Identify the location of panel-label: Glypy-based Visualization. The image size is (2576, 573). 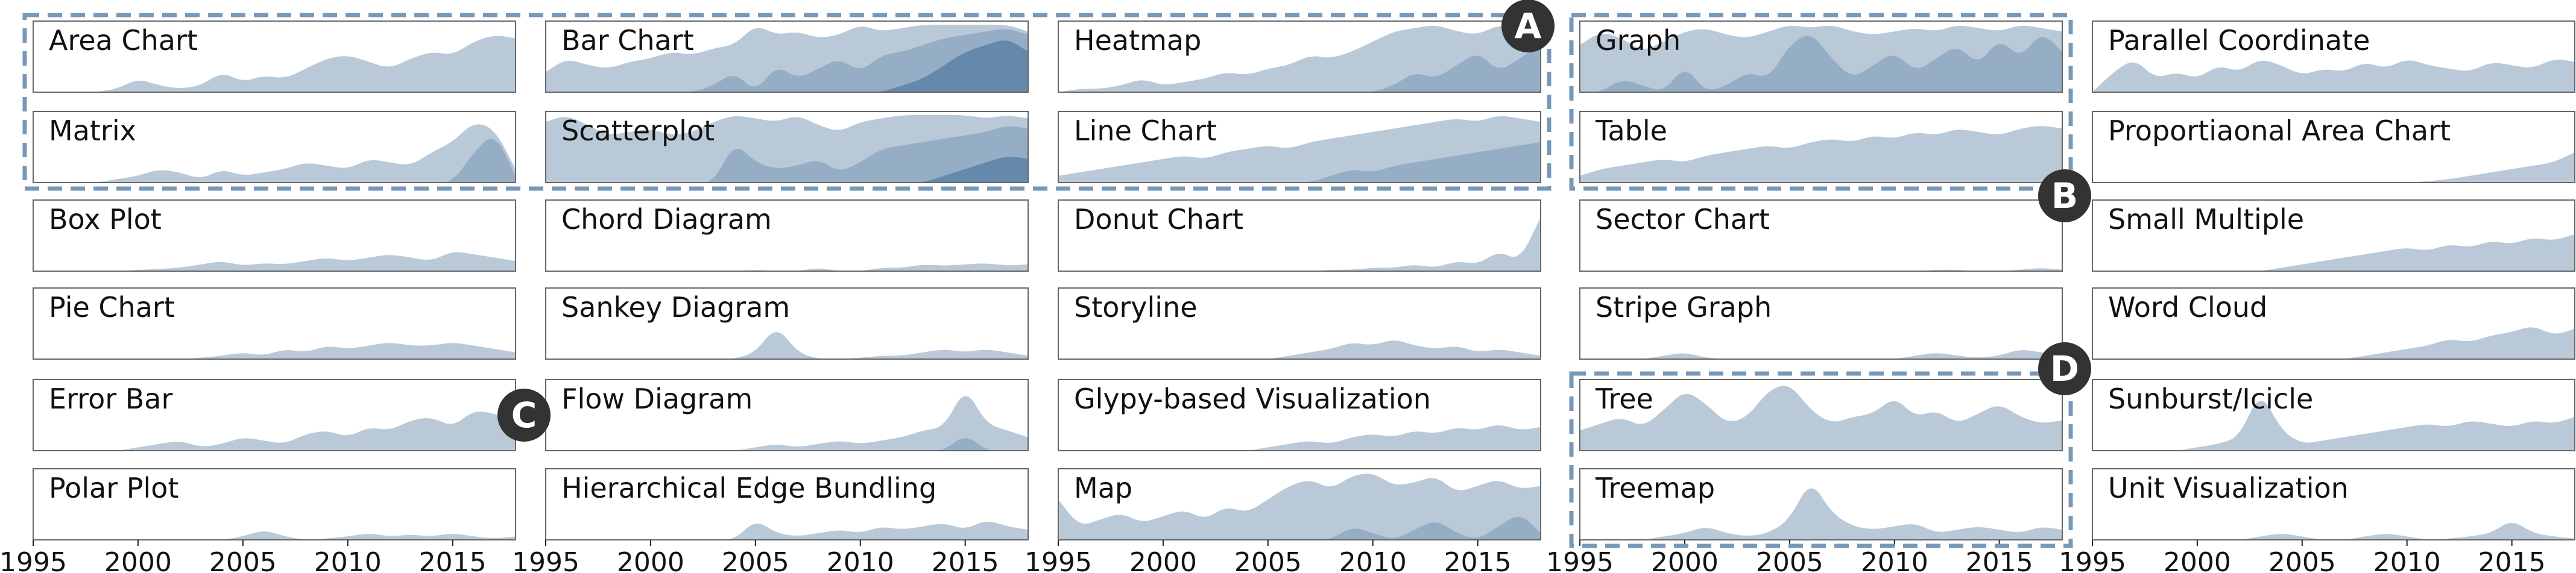
(1252, 399).